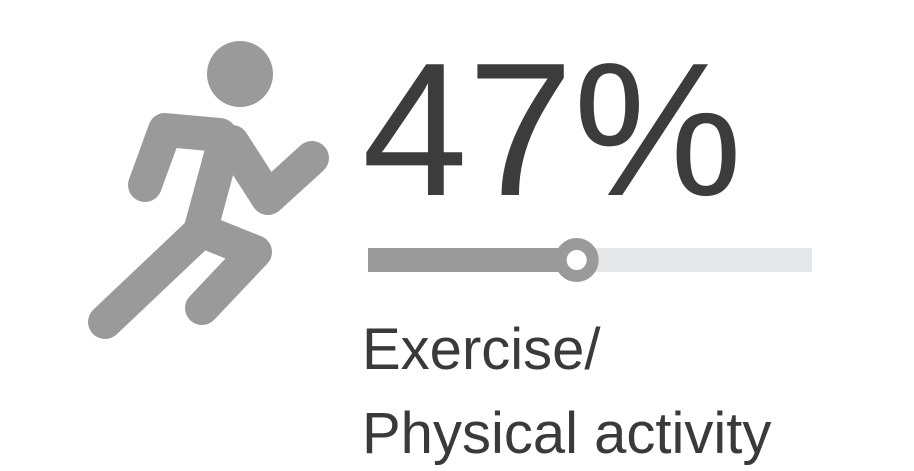  Describe the element at coordinates (576, 260) in the screenshot. I see `knob` at that location.